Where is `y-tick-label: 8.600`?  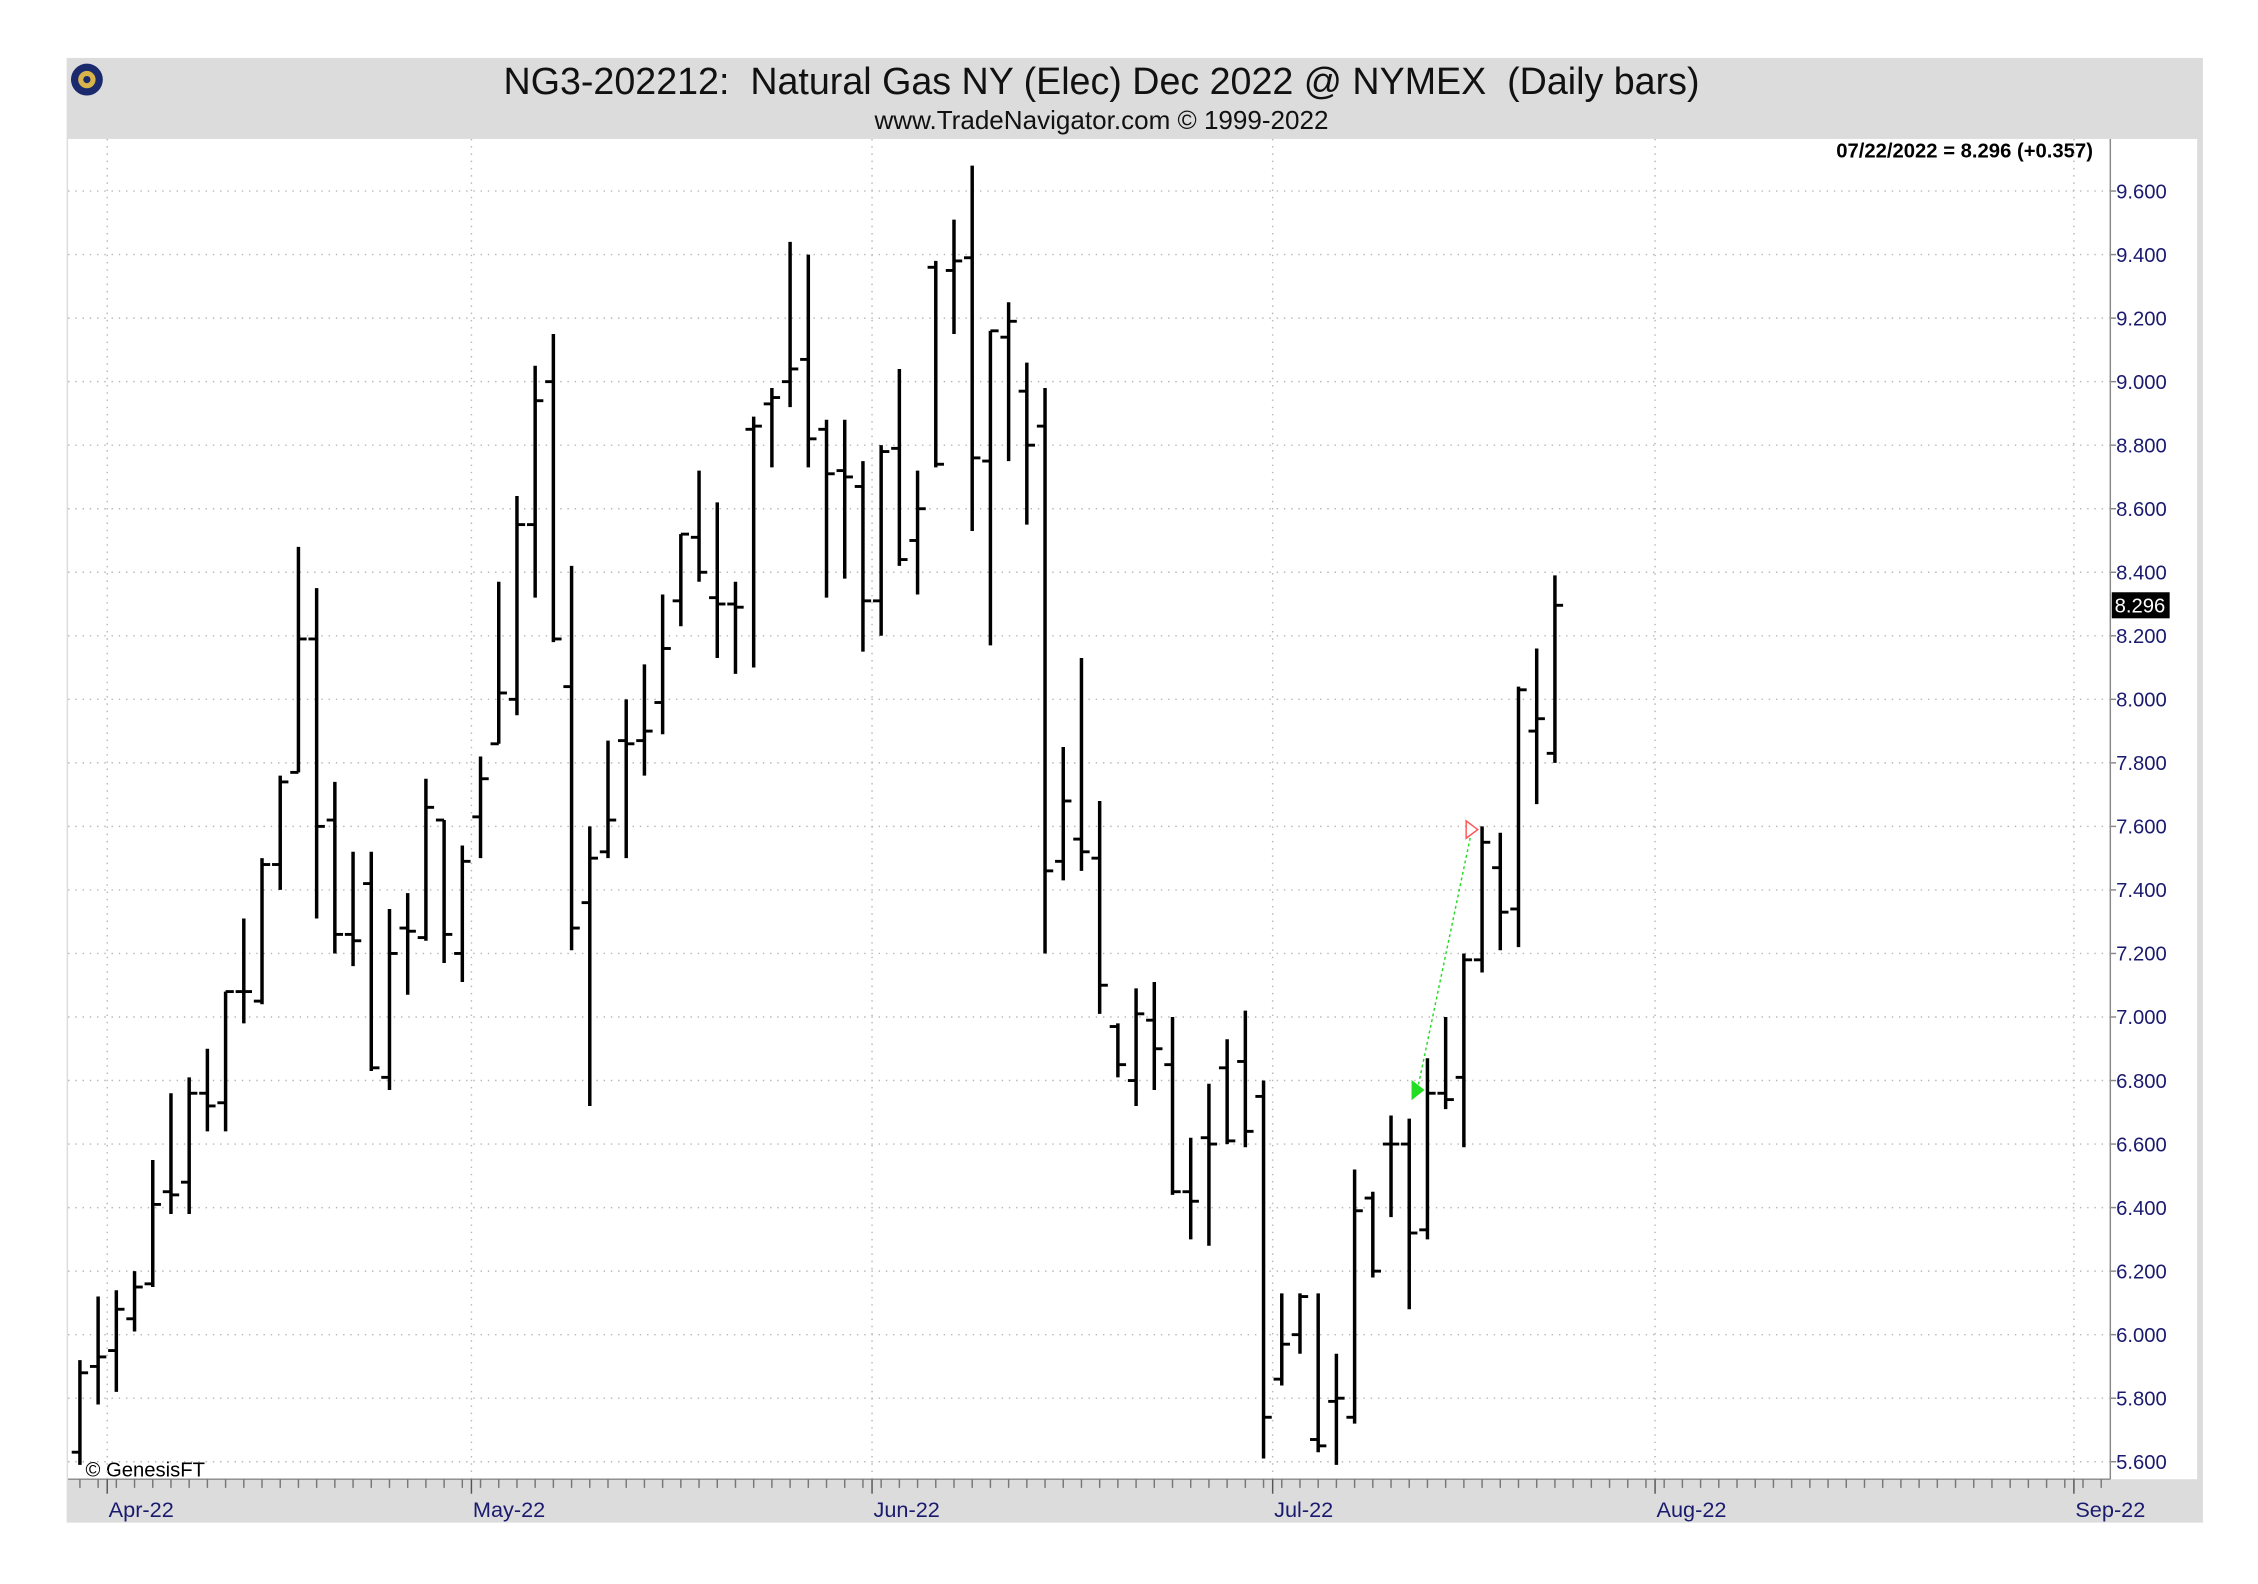
y-tick-label: 8.600 is located at coordinates (2141, 510).